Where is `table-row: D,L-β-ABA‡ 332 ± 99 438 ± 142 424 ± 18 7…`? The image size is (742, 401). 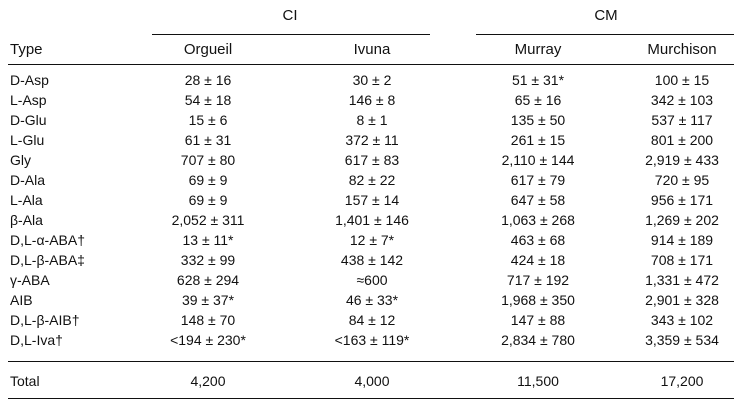 table-row: D,L-β-ABA‡ 332 ± 99 438 ± 142 424 ± 18 7… is located at coordinates (371, 260).